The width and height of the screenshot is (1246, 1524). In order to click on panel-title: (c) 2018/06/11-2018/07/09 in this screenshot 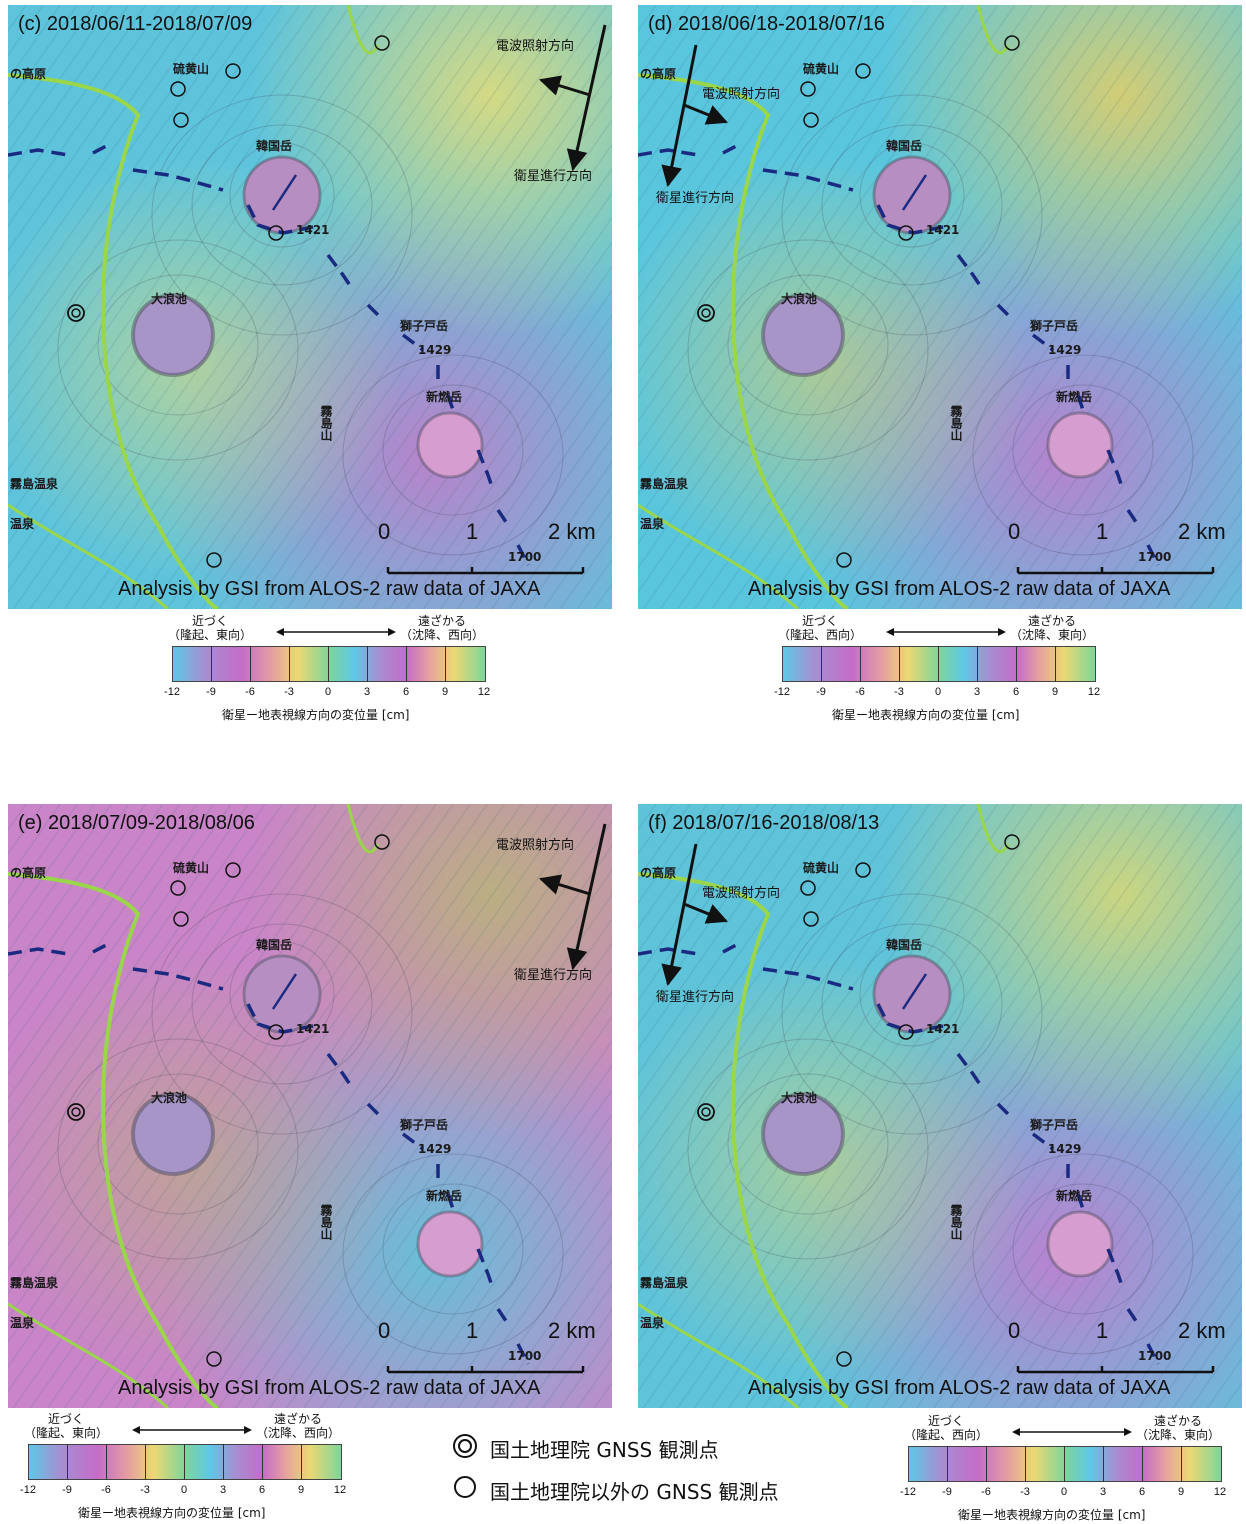, I will do `click(135, 24)`.